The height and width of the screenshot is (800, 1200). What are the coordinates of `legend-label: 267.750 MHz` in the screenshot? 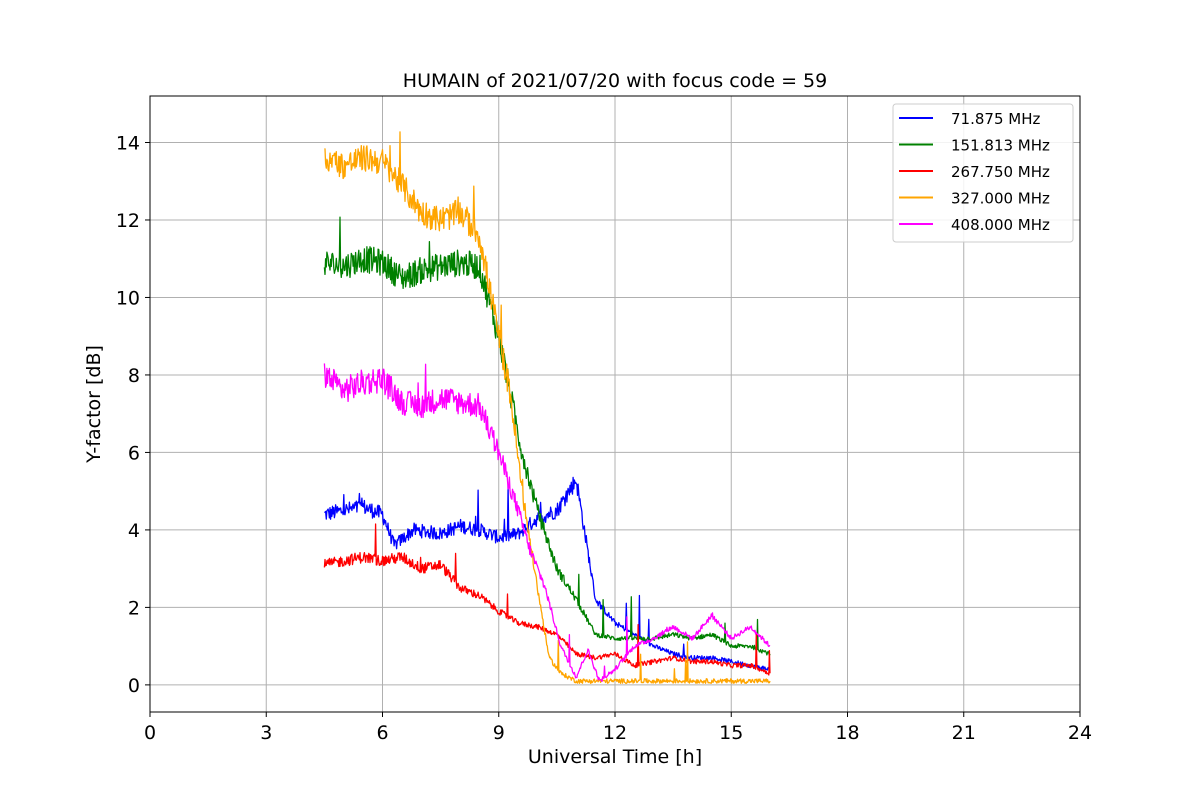 It's located at (1000, 172).